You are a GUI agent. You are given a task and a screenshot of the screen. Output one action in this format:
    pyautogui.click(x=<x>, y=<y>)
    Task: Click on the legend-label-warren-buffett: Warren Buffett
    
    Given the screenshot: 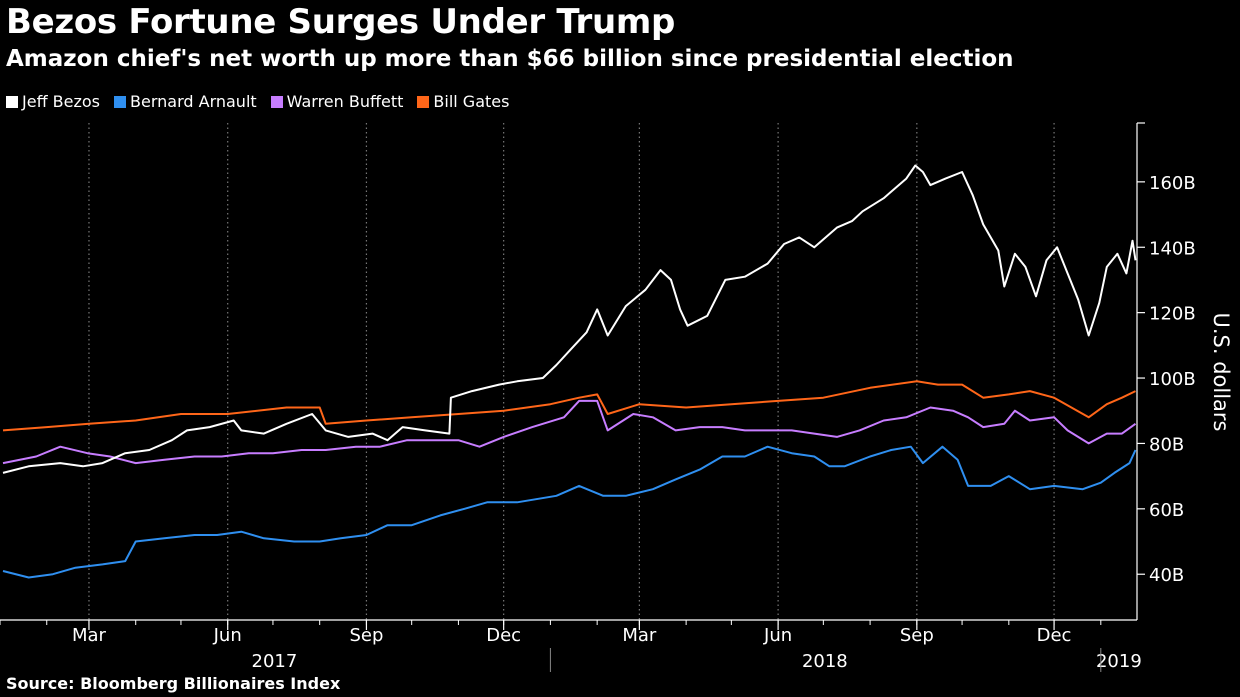 What is the action you would take?
    pyautogui.click(x=345, y=101)
    